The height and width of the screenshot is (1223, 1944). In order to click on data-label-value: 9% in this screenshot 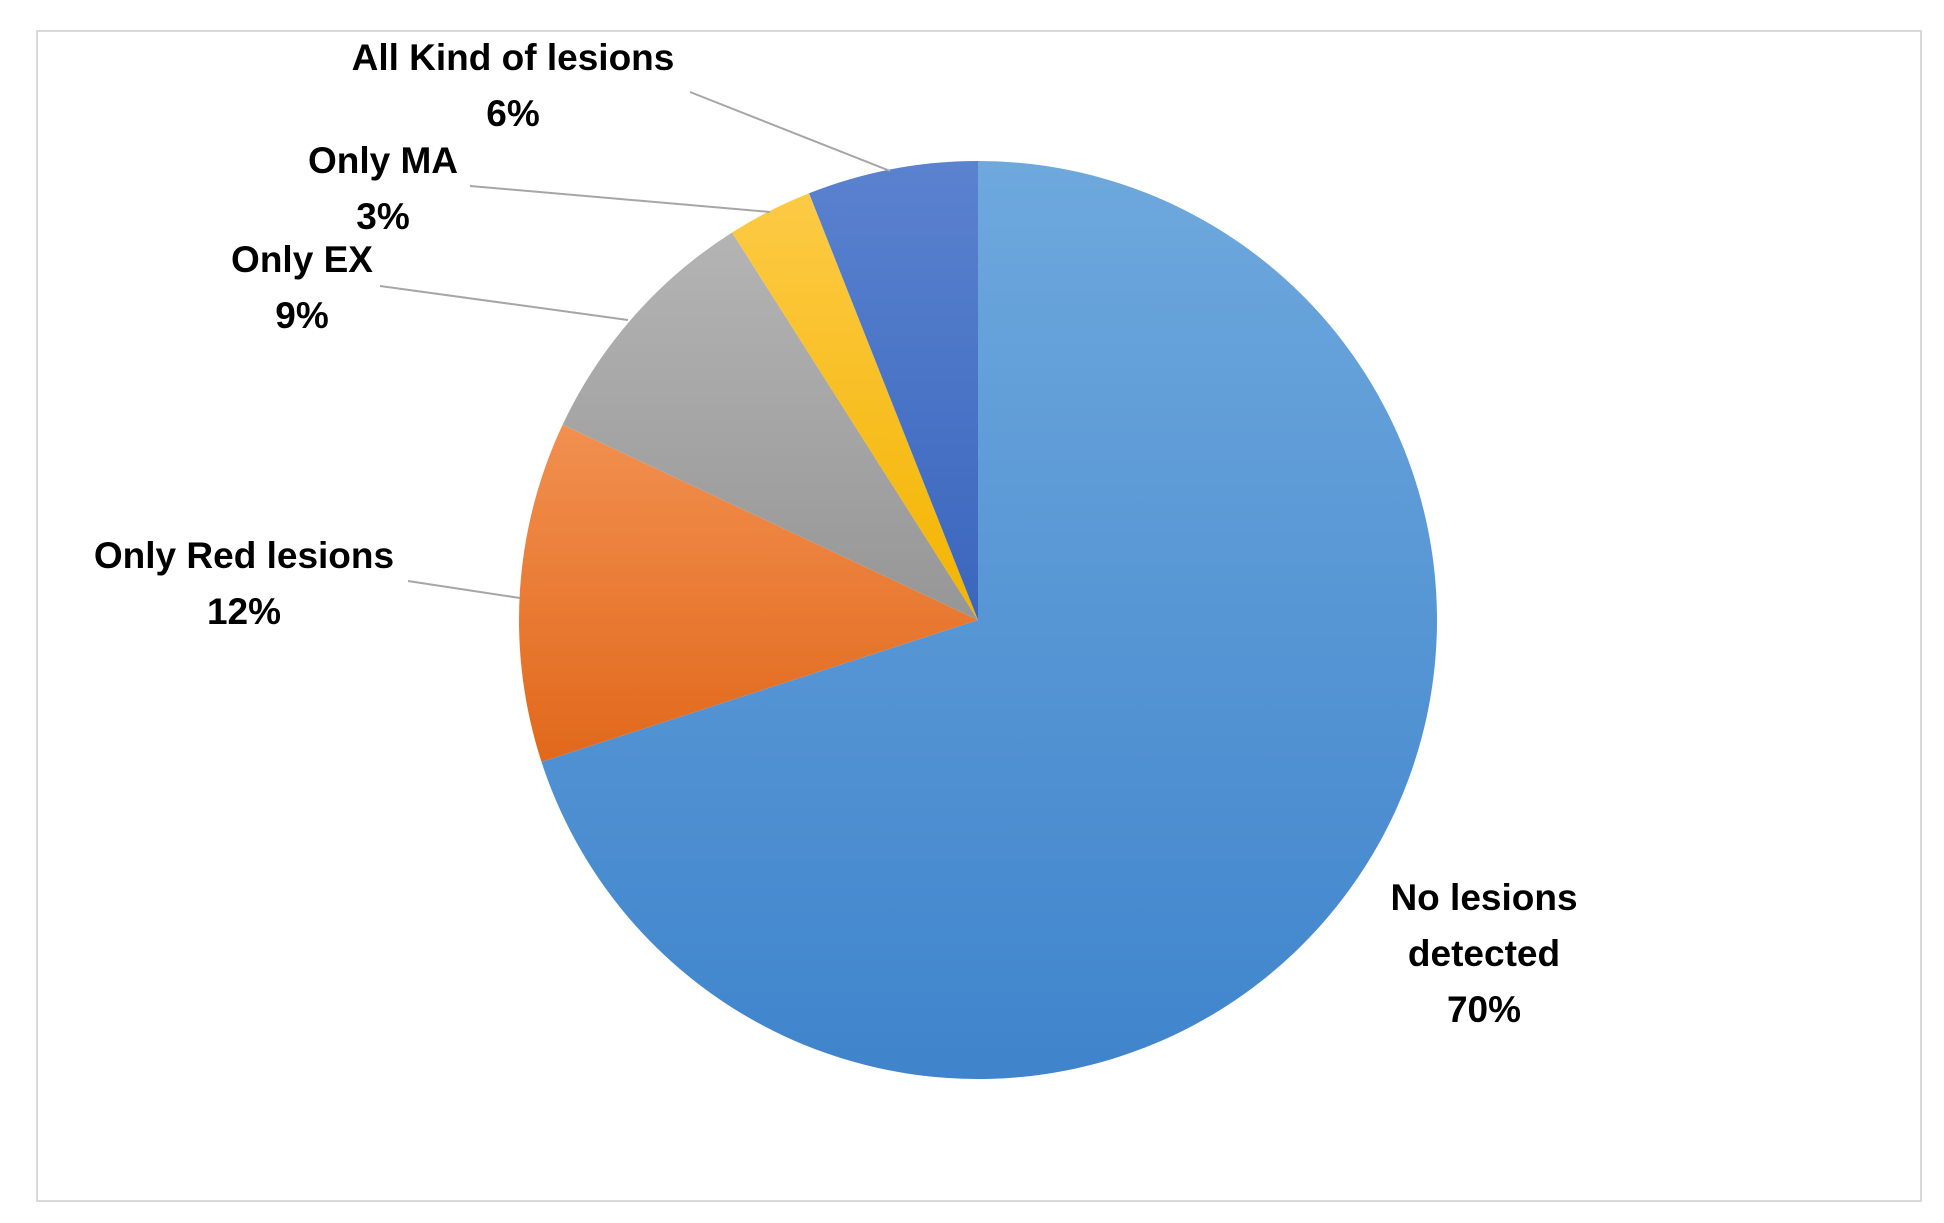, I will do `click(301, 315)`.